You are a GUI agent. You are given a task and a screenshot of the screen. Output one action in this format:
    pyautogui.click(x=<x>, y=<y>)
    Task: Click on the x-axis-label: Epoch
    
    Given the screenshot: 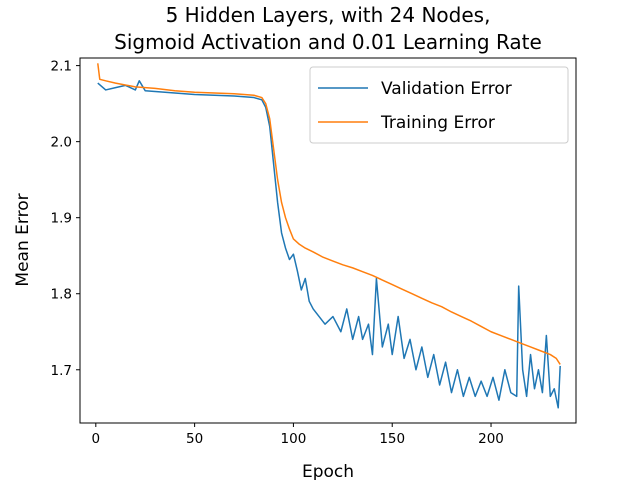 What is the action you would take?
    pyautogui.click(x=328, y=471)
    